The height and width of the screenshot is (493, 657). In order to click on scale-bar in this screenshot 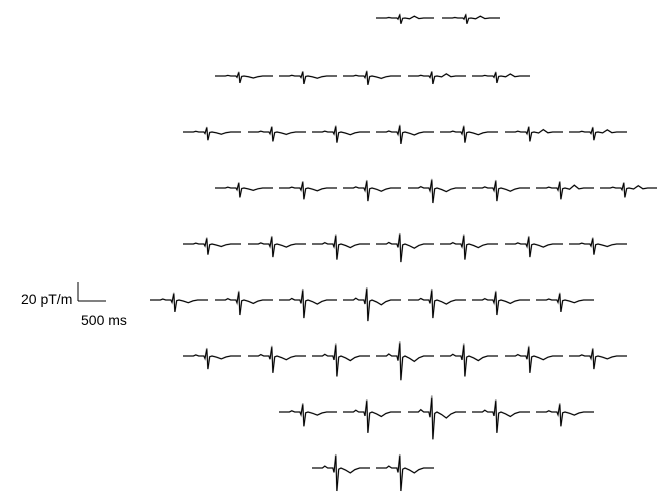, I will do `click(91, 292)`.